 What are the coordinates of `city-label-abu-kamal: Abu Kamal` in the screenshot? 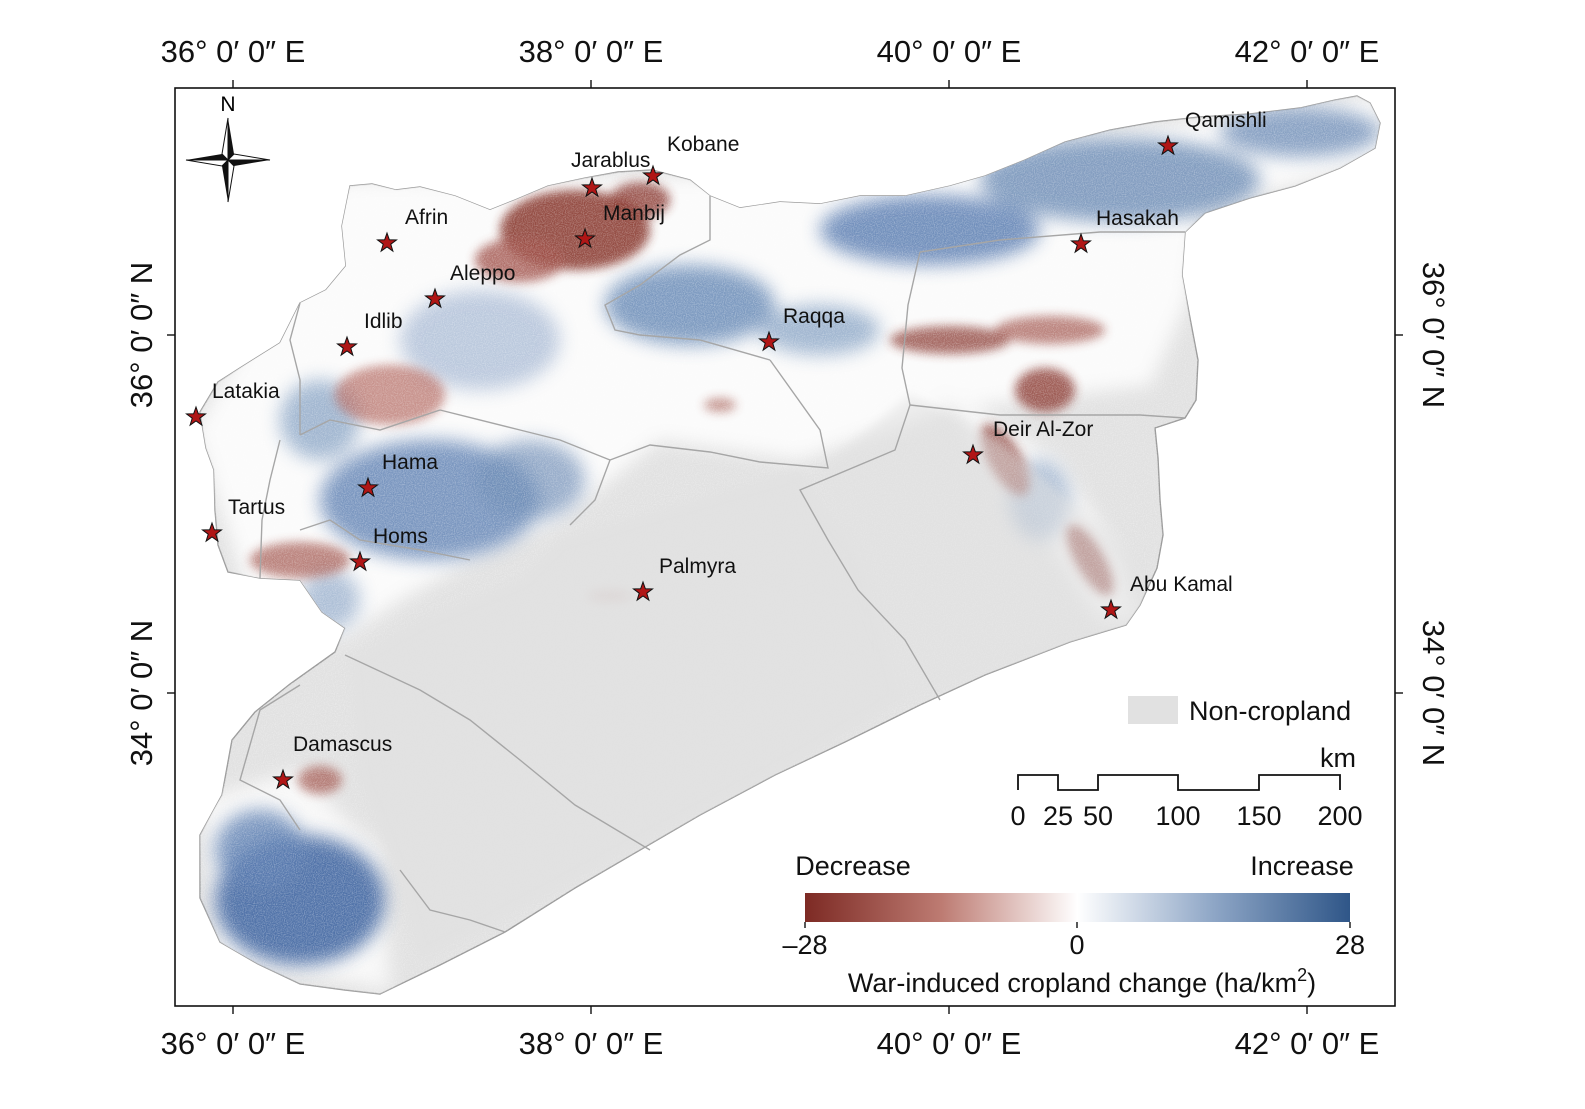 It's located at (1181, 584).